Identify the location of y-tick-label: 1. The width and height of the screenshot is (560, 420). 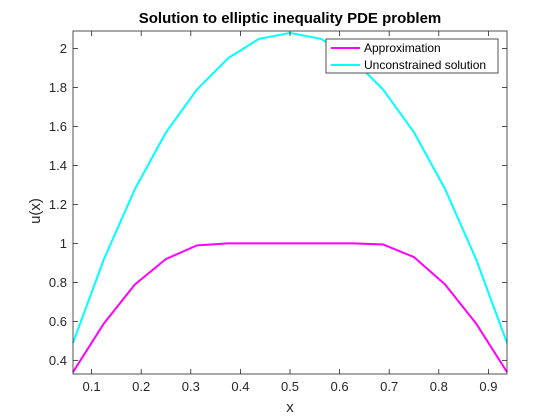
(63, 243).